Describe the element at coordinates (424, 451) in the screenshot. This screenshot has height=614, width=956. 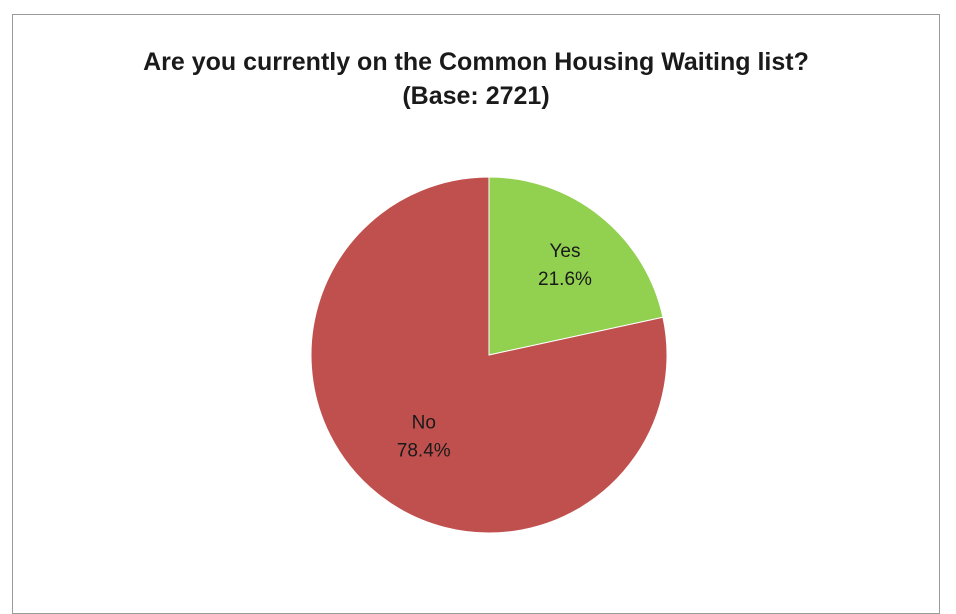
I see `slice-value-label: 78.4%` at that location.